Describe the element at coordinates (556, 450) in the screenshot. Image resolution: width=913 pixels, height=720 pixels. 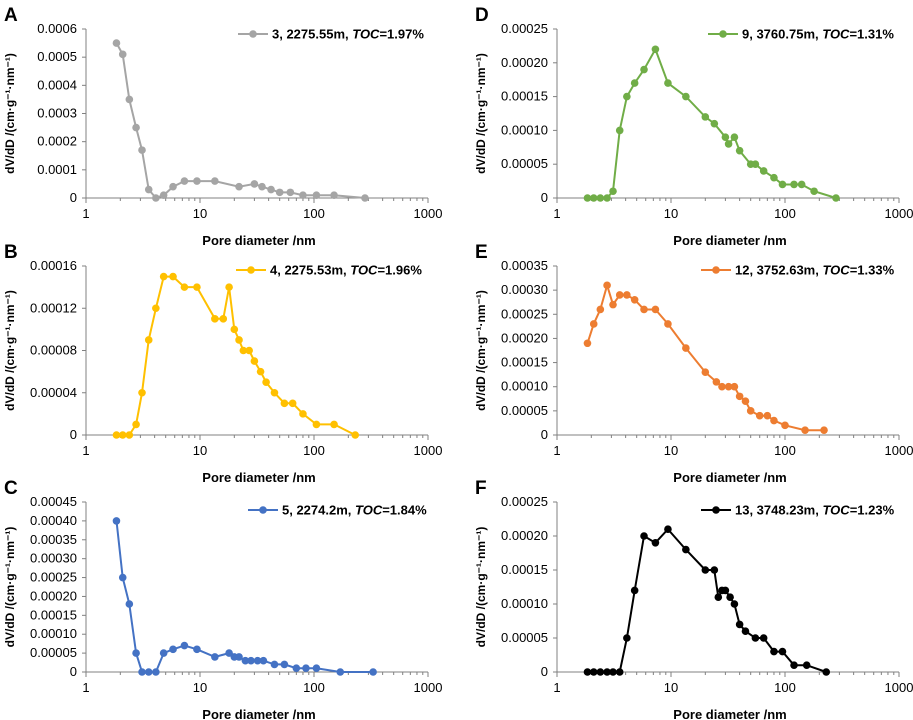
I see `x-tick-label: 1` at that location.